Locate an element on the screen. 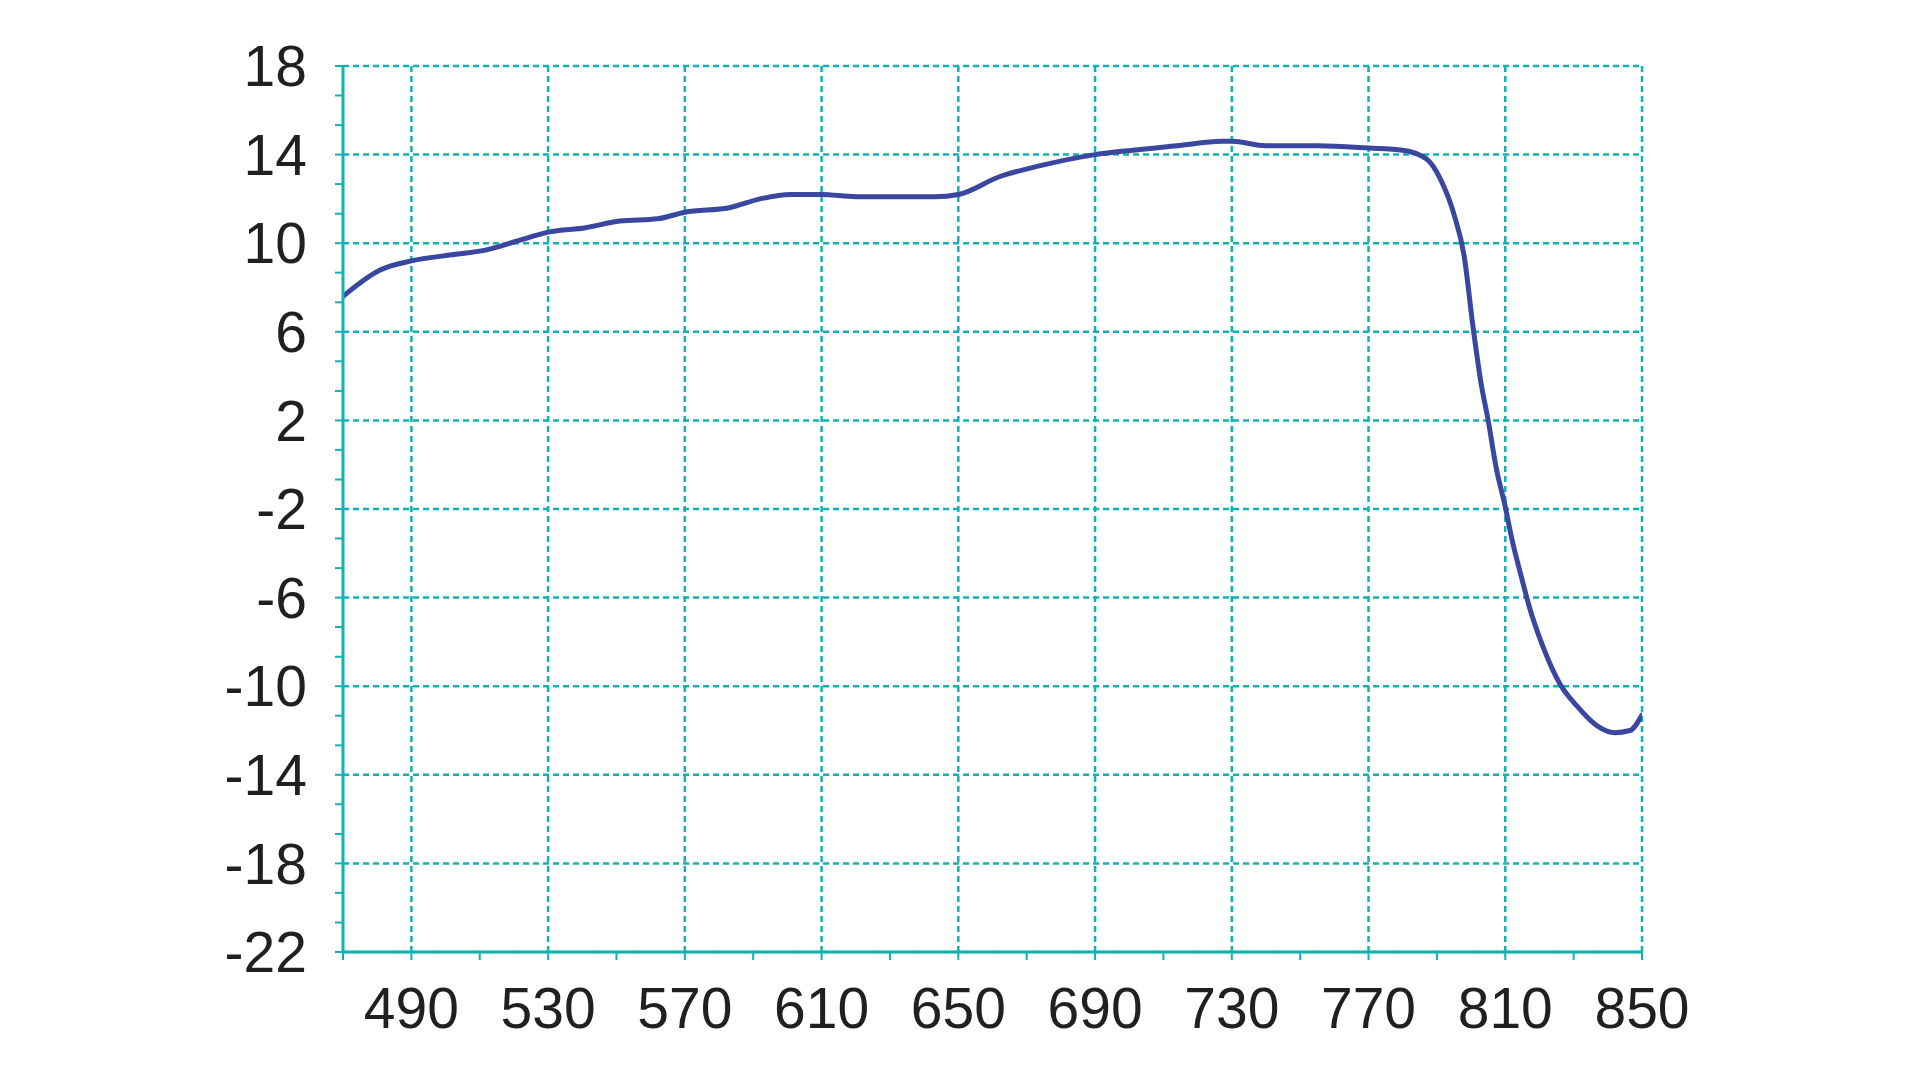 The width and height of the screenshot is (1920, 1080). y-tick-label: 10 is located at coordinates (275, 243).